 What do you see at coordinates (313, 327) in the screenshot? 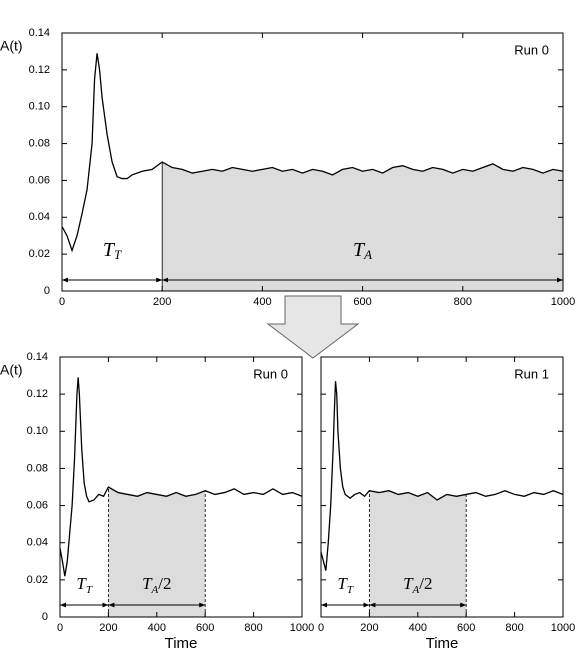
I see `transition-arrow` at bounding box center [313, 327].